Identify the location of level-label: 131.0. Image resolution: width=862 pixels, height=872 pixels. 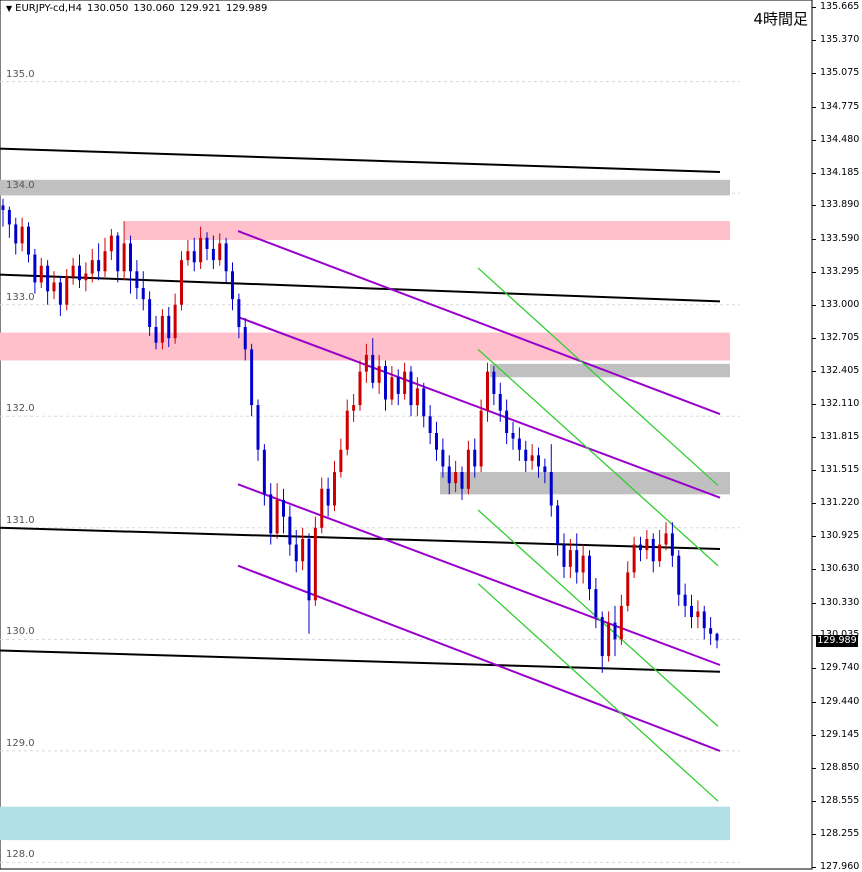
(20, 520).